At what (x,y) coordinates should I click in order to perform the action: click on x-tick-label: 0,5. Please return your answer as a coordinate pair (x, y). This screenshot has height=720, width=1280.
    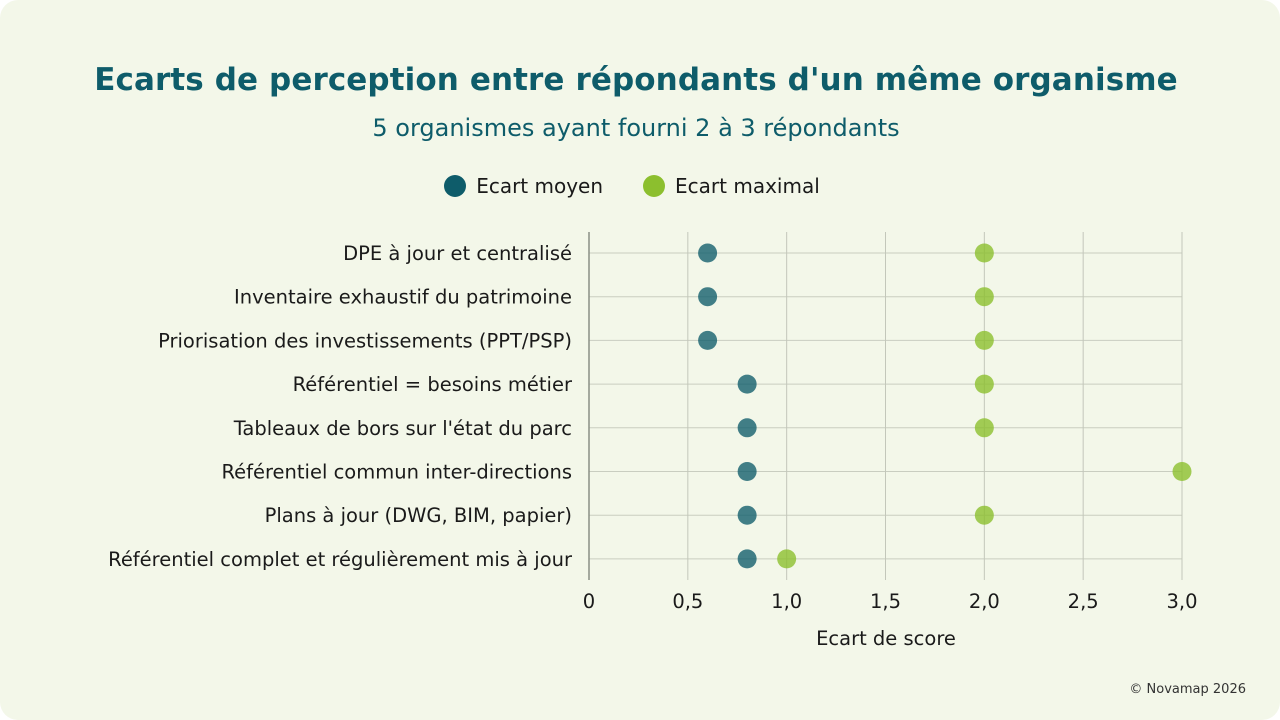
    Looking at the image, I should click on (687, 601).